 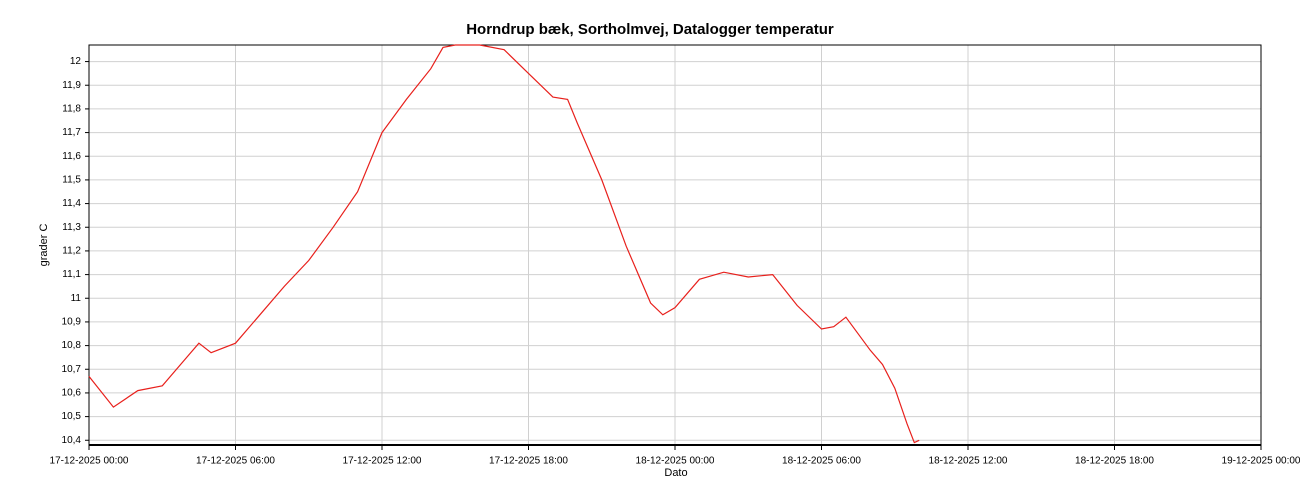 What do you see at coordinates (1114, 461) in the screenshot?
I see `x-tick-label: 18-12-2025 18:00` at bounding box center [1114, 461].